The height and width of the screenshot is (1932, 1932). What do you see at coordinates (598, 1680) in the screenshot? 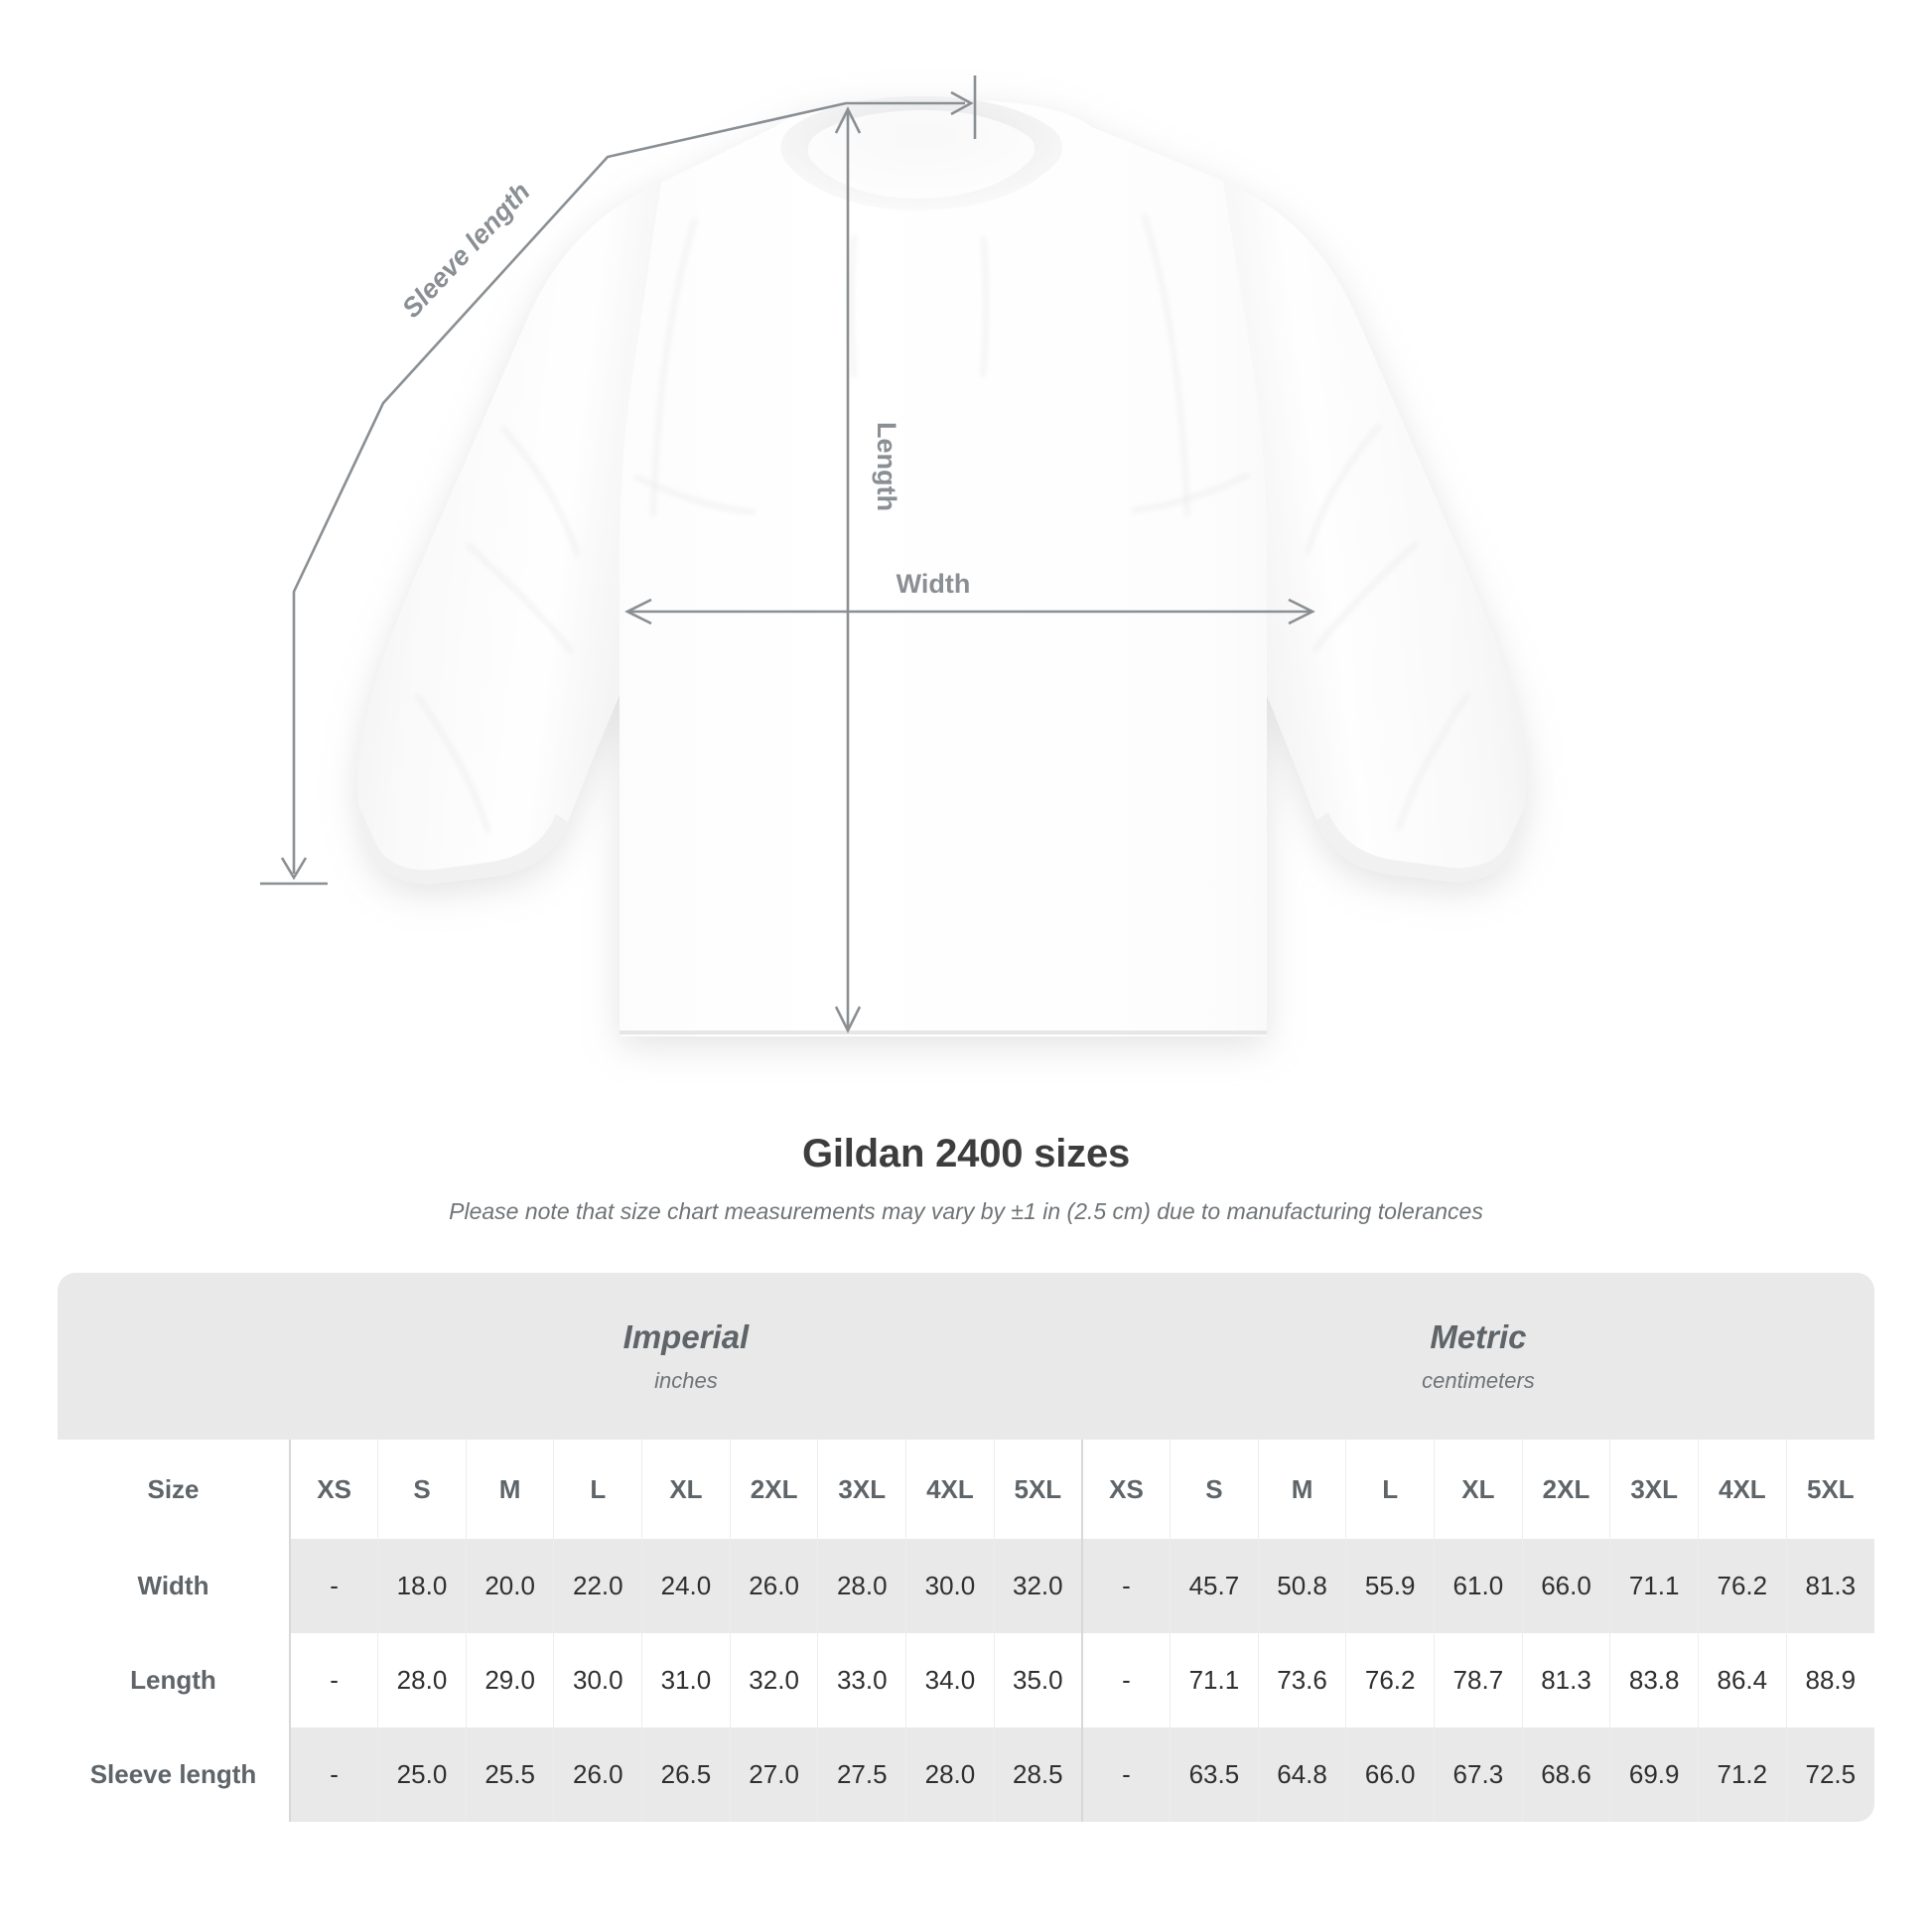
I see `measurement-cell-imperial-l: 30.0` at bounding box center [598, 1680].